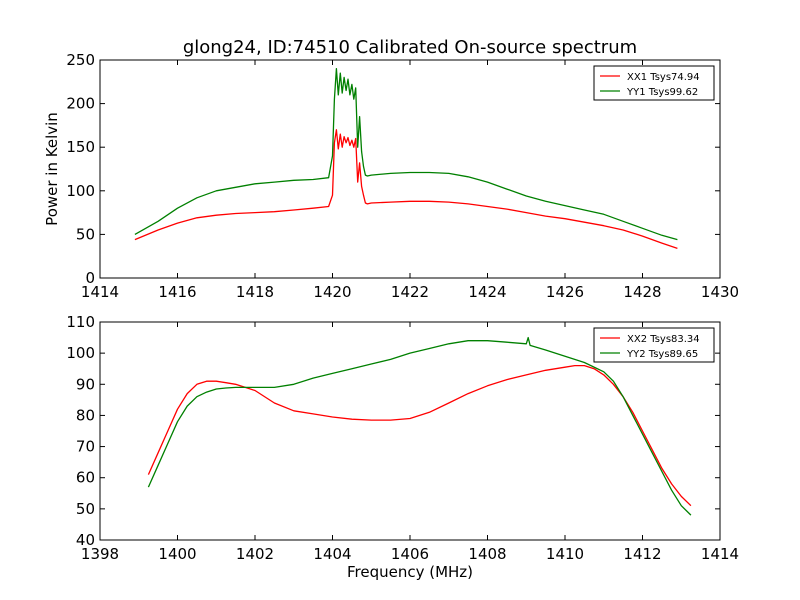  Describe the element at coordinates (90, 278) in the screenshot. I see `chart1-ytick-label: 0` at that location.